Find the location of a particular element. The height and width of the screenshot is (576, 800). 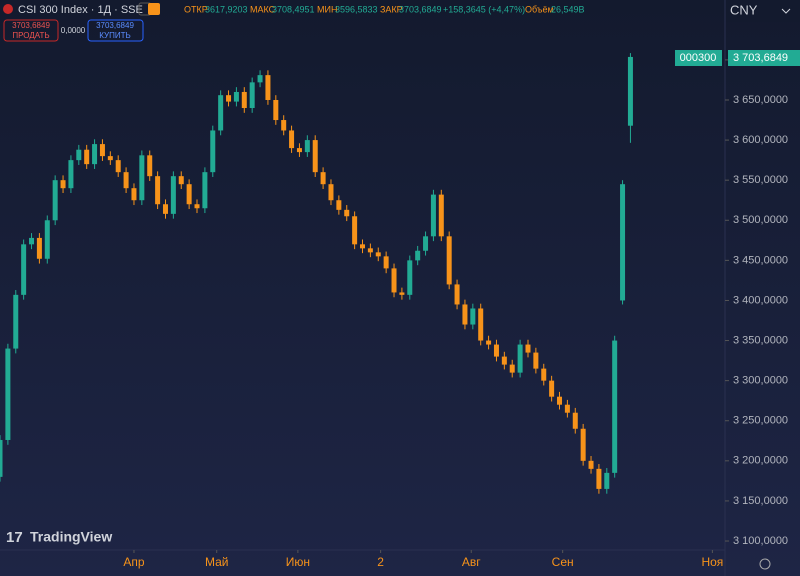

x-tick-label: Июн is located at coordinates (298, 562).